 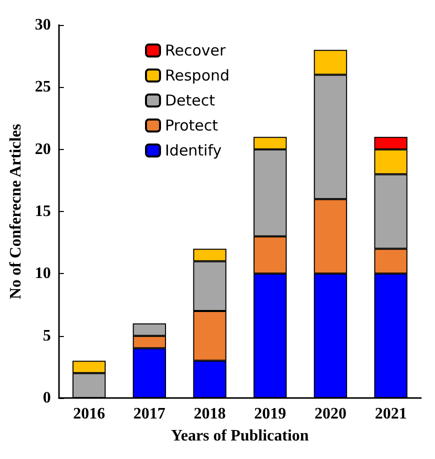 What do you see at coordinates (270, 414) in the screenshot?
I see `x-tick-label: 2019` at bounding box center [270, 414].